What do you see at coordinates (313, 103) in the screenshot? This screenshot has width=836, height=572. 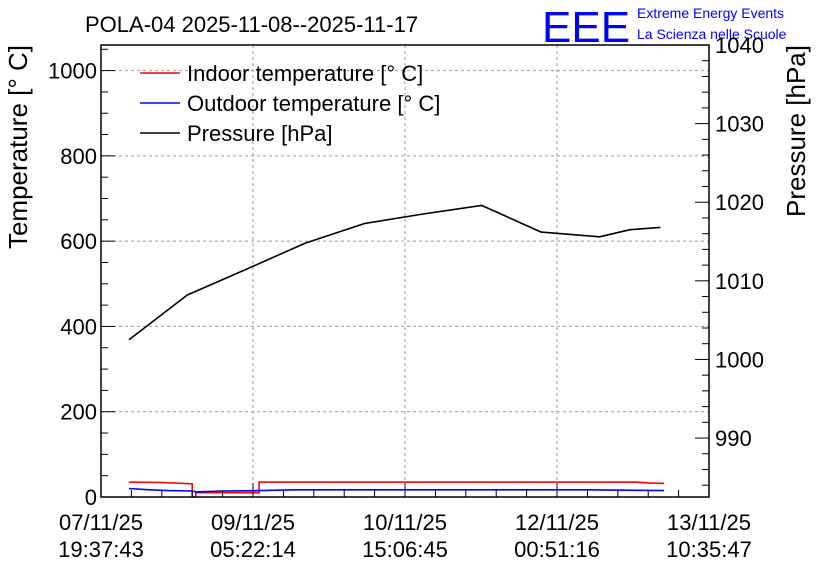 I see `legend-label-2: Outdoor temperature [° C]` at bounding box center [313, 103].